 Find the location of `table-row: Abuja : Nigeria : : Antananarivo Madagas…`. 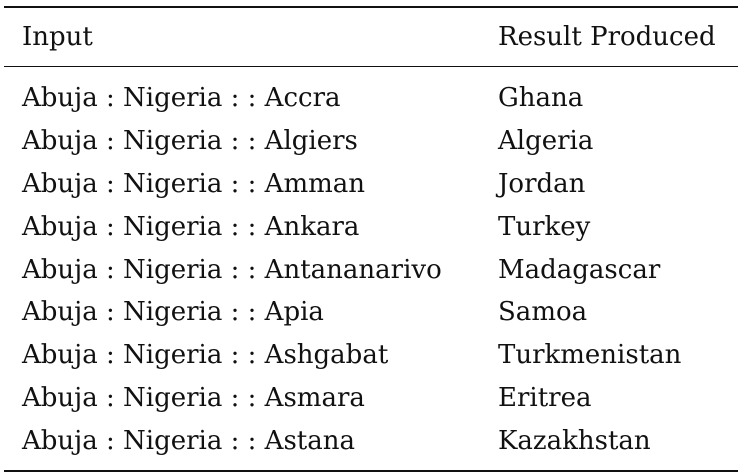

table-row: Abuja : Nigeria : : Antananarivo Madagas… is located at coordinates (371, 269).